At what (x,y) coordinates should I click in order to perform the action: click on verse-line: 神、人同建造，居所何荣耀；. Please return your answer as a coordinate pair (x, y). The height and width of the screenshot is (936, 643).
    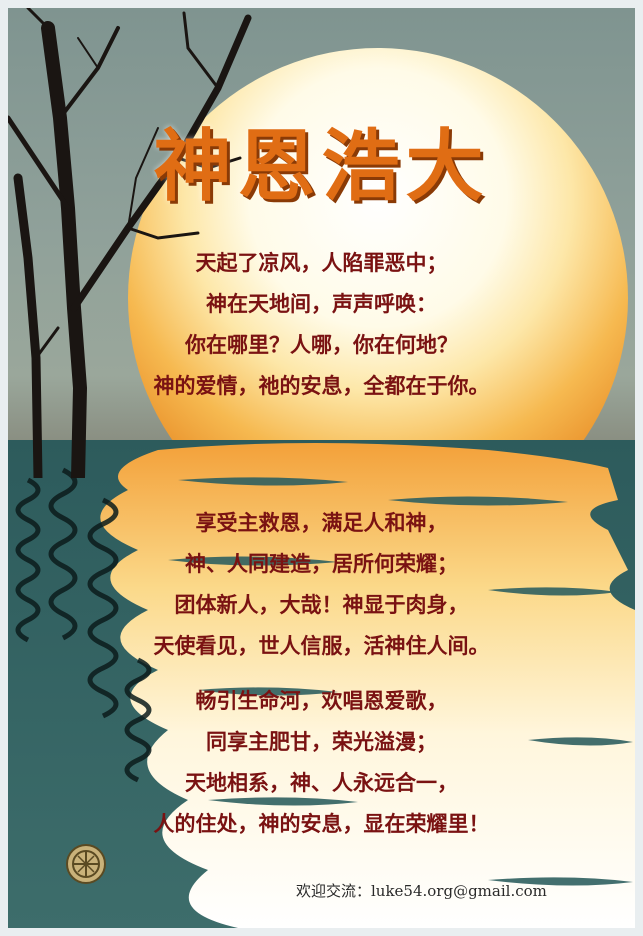
    Looking at the image, I should click on (321, 563).